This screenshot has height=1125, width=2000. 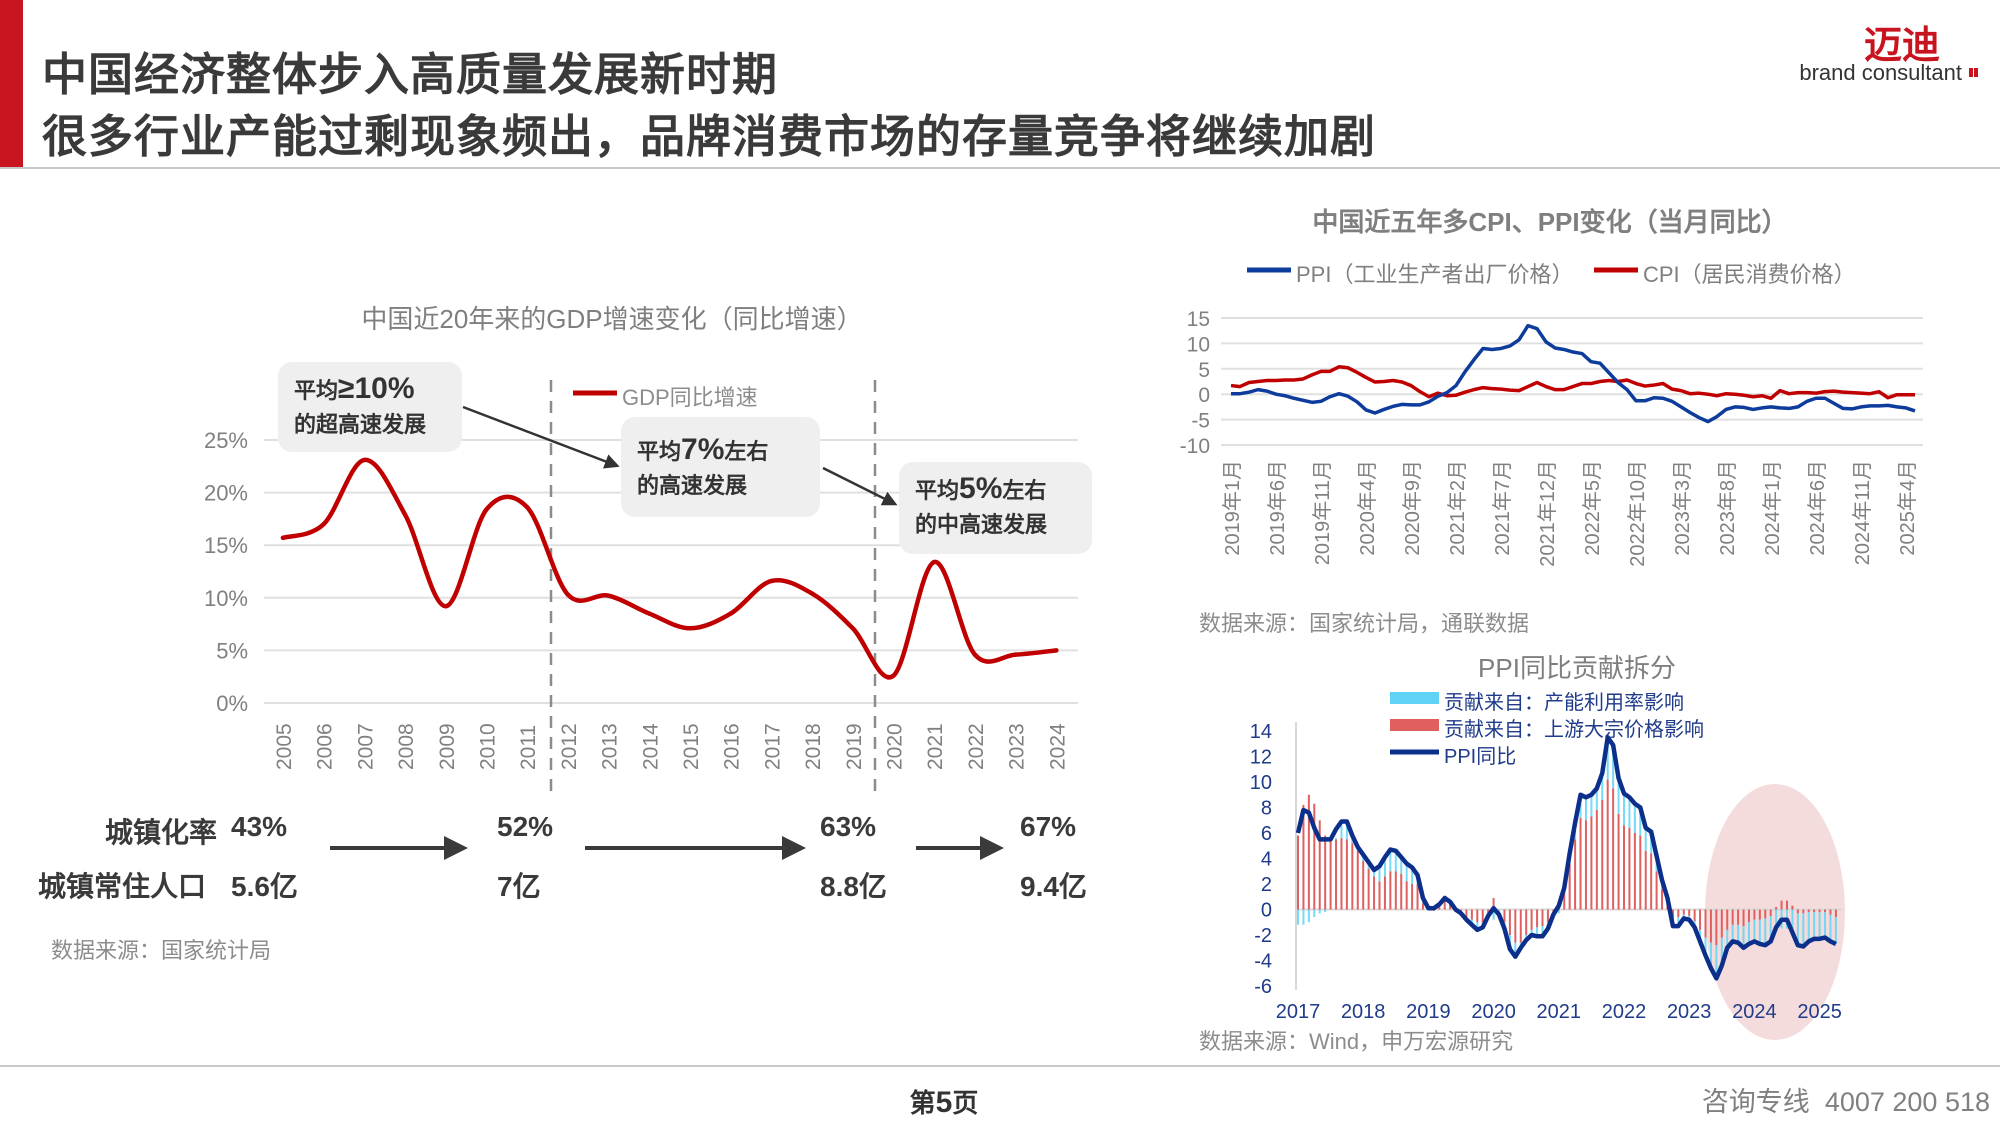 What do you see at coordinates (1435, 274) in the screenshot?
I see `ppi-legend-label: PPI（工业生产者出厂价格）` at bounding box center [1435, 274].